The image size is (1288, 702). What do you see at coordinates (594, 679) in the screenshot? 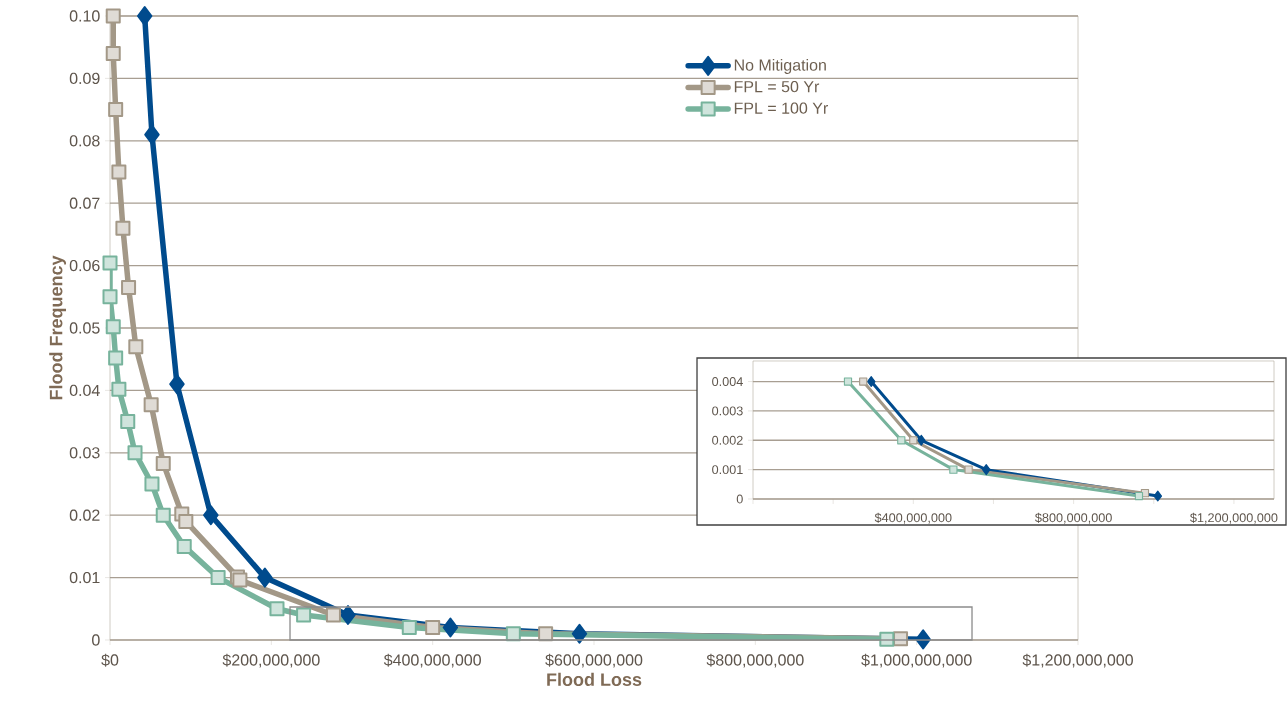
I see `x-axis-title: Flood Loss` at bounding box center [594, 679].